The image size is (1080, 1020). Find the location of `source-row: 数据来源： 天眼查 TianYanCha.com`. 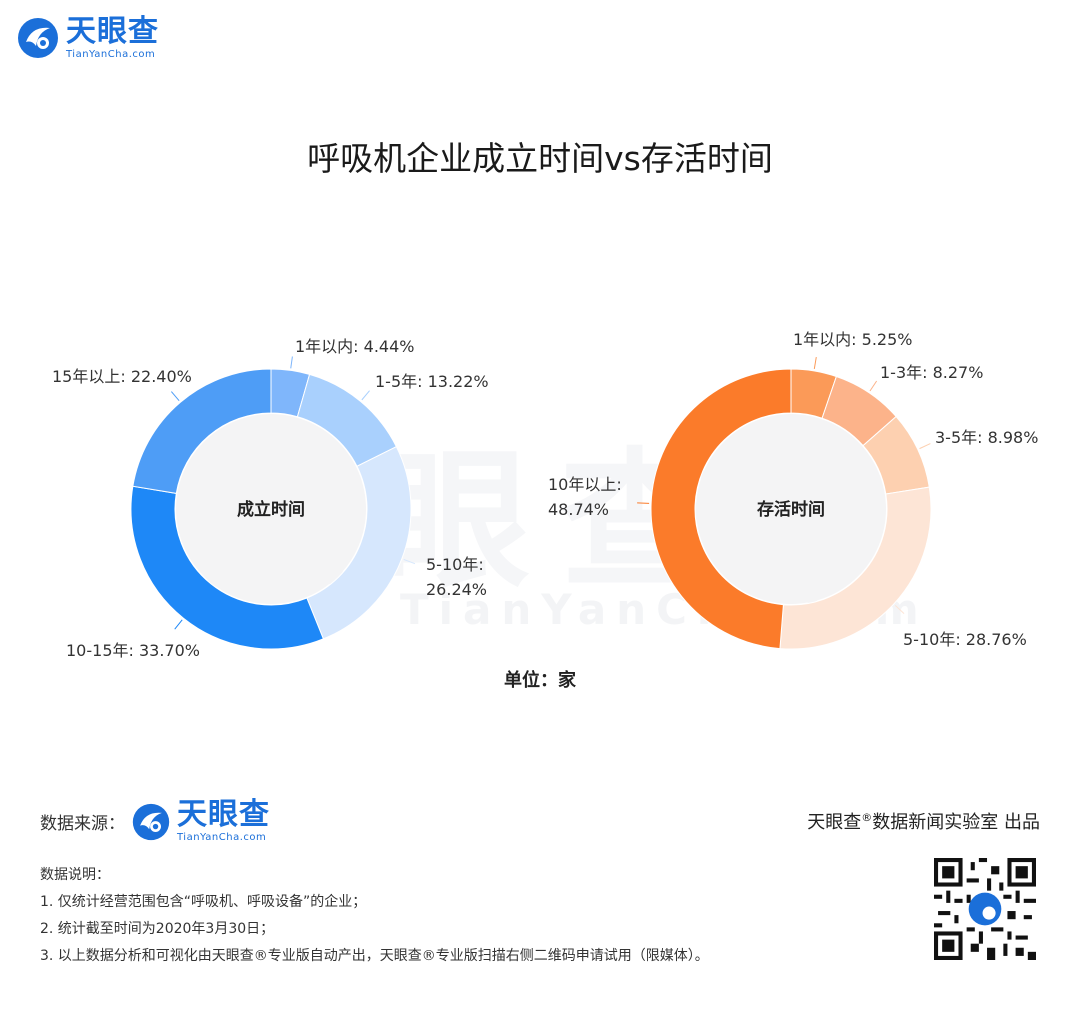

source-row: 数据来源： 天眼查 TianYanCha.com is located at coordinates (155, 821).